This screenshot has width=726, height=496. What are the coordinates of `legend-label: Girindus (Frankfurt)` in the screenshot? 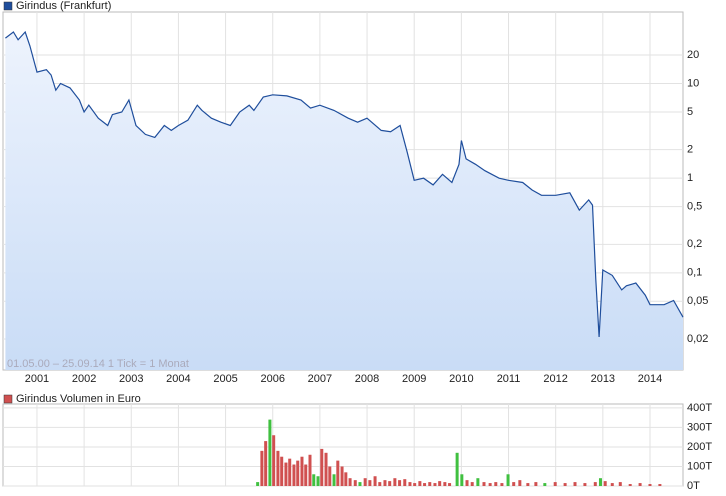 It's located at (63, 6).